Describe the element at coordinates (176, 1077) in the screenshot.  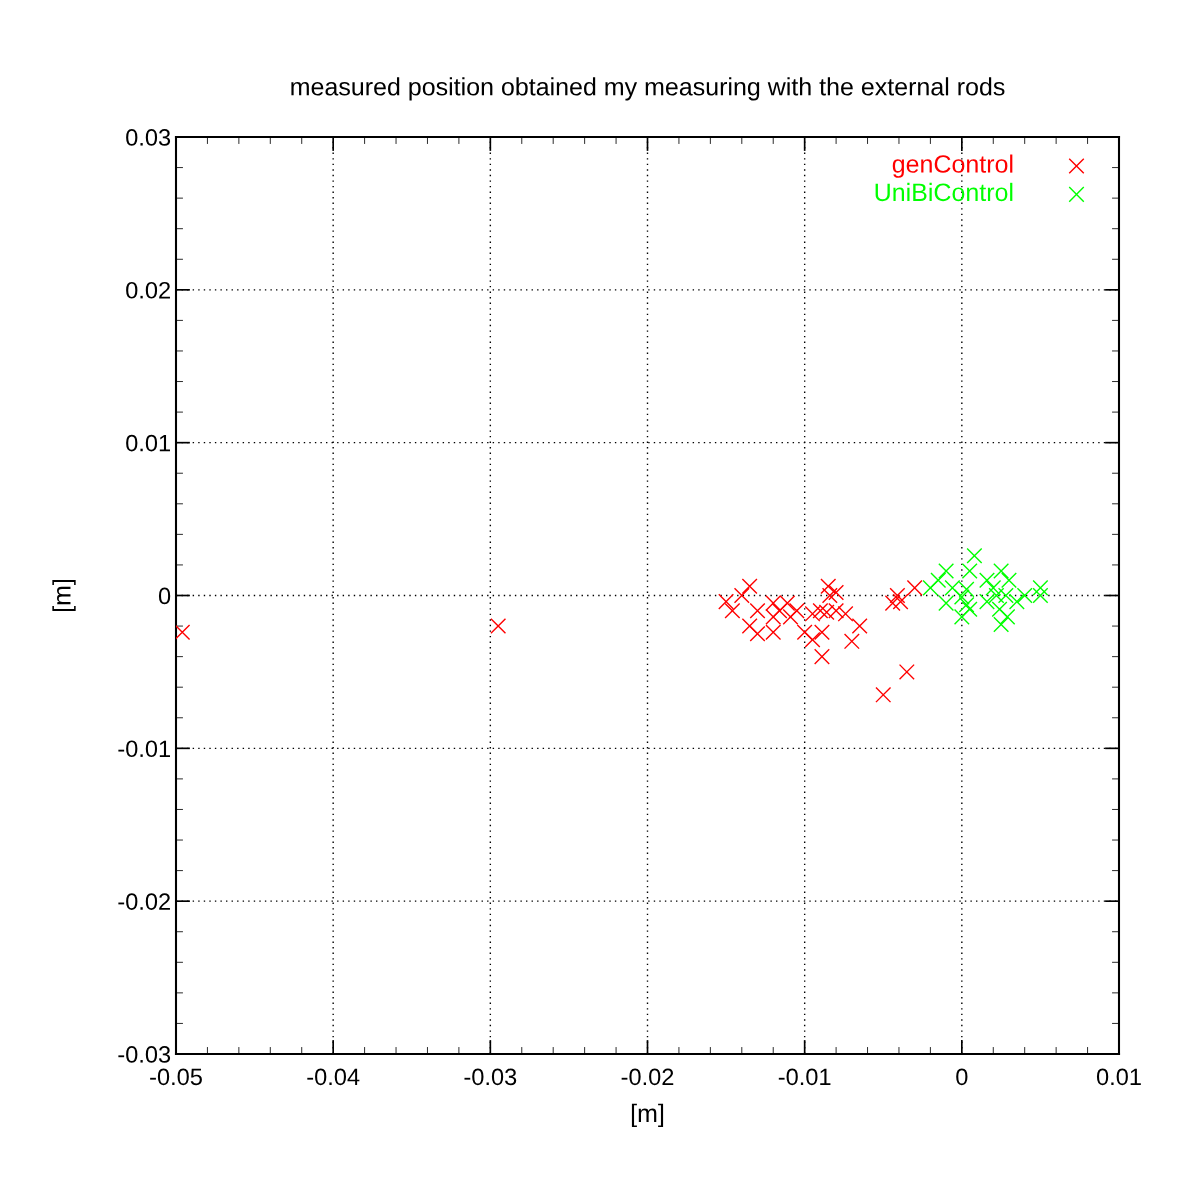
I see `x-tick-label: -0.05` at that location.